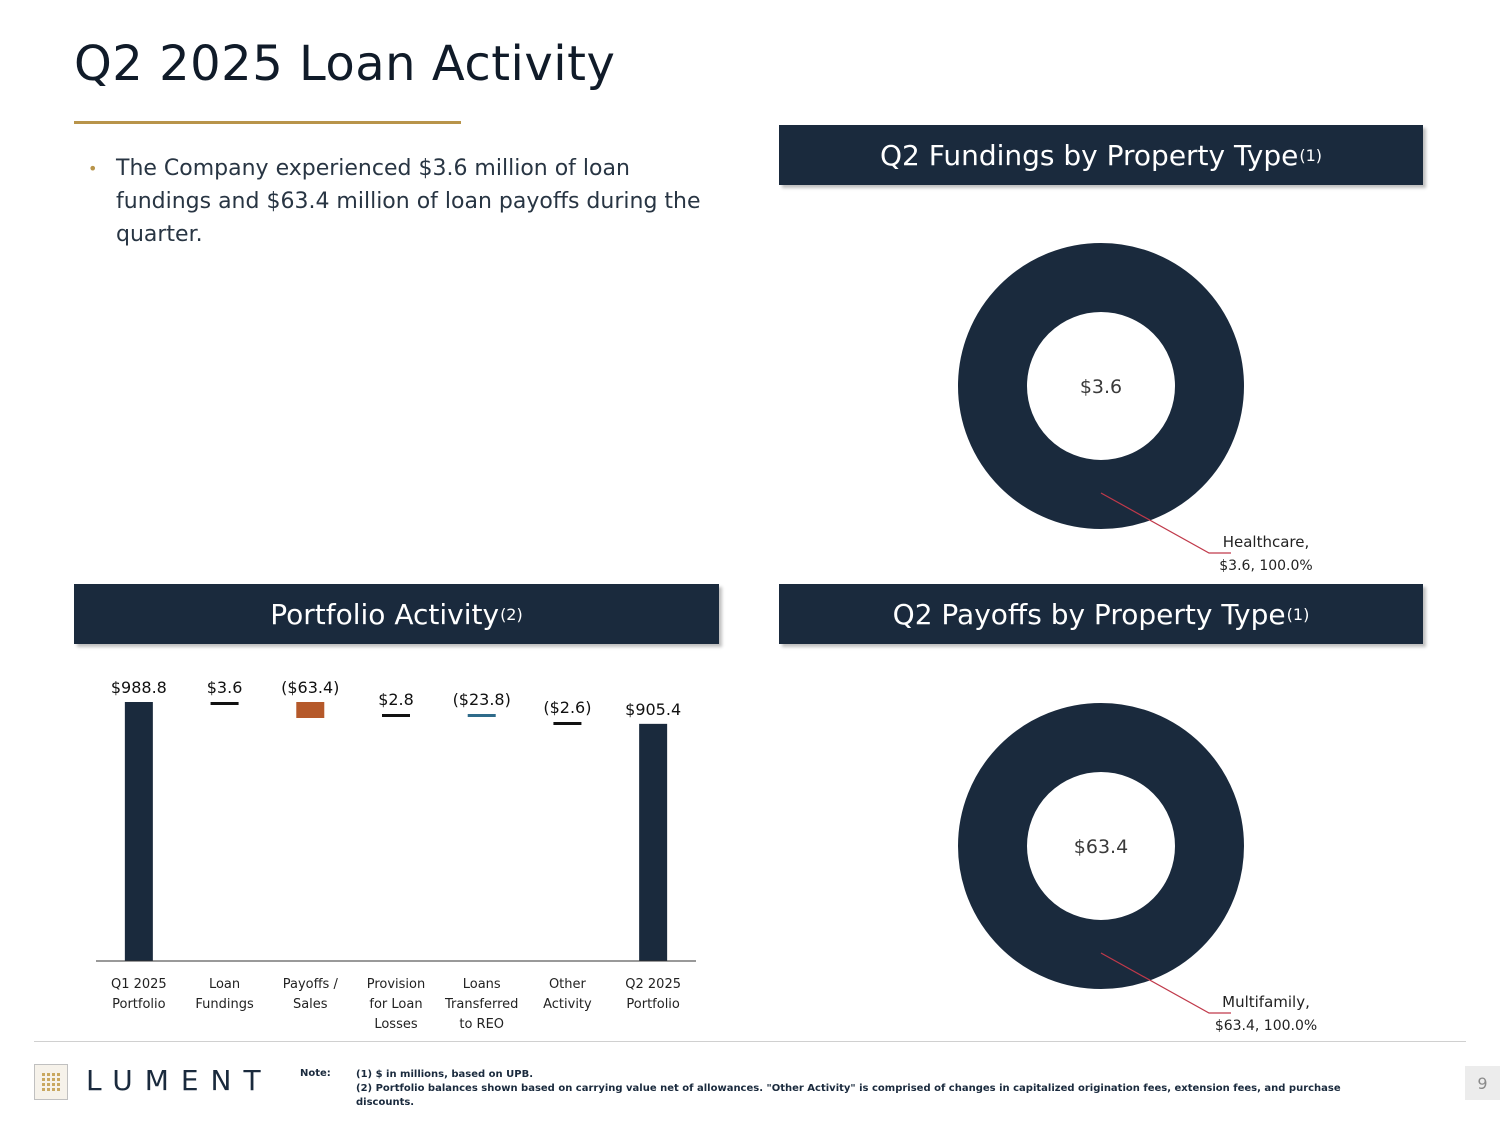 This screenshot has height=1125, width=1500. Describe the element at coordinates (139, 687) in the screenshot. I see `waterfall-value-label-0: $988.8` at that location.